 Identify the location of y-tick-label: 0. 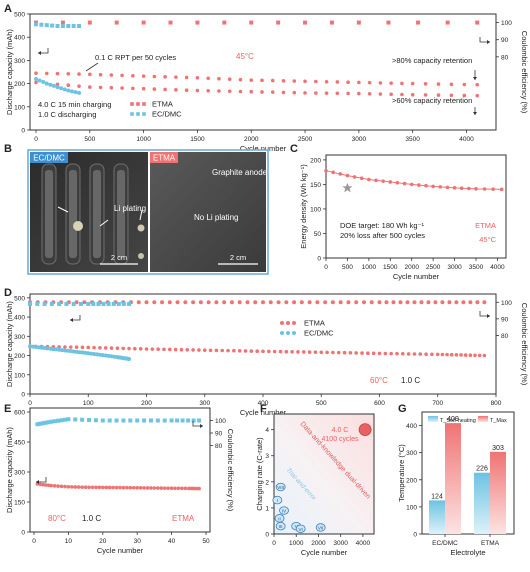
(23, 533).